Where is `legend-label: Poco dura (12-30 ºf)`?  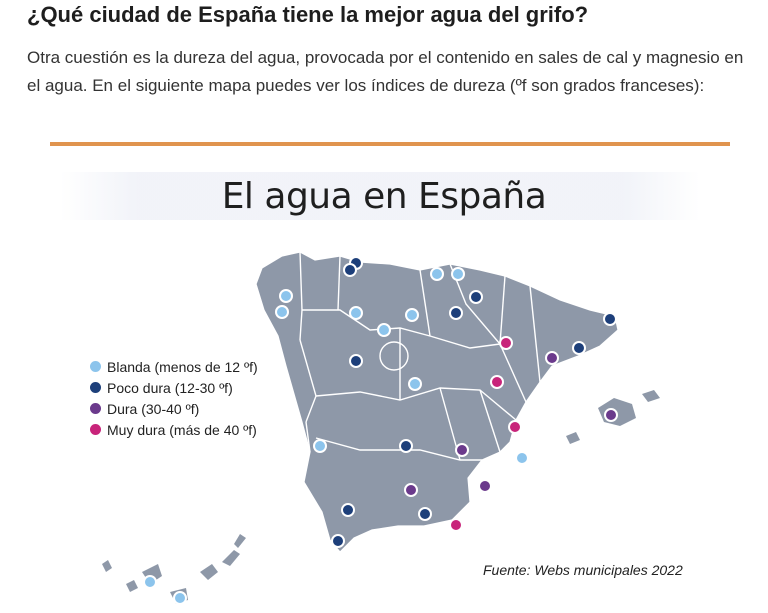 legend-label: Poco dura (12-30 ºf) is located at coordinates (170, 387).